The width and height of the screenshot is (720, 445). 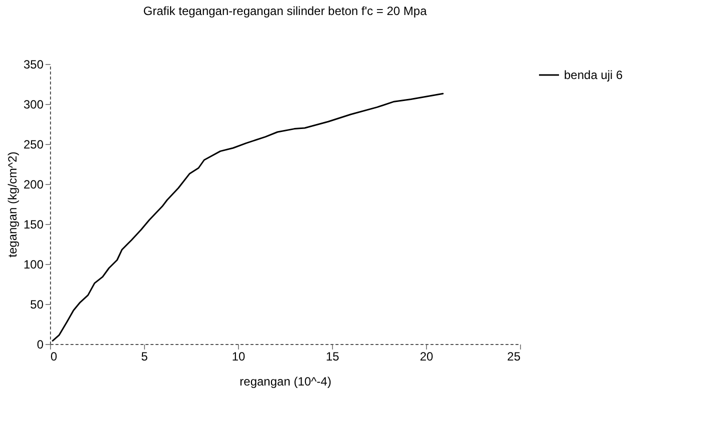 What do you see at coordinates (33, 185) in the screenshot?
I see `y-tick-label: 200` at bounding box center [33, 185].